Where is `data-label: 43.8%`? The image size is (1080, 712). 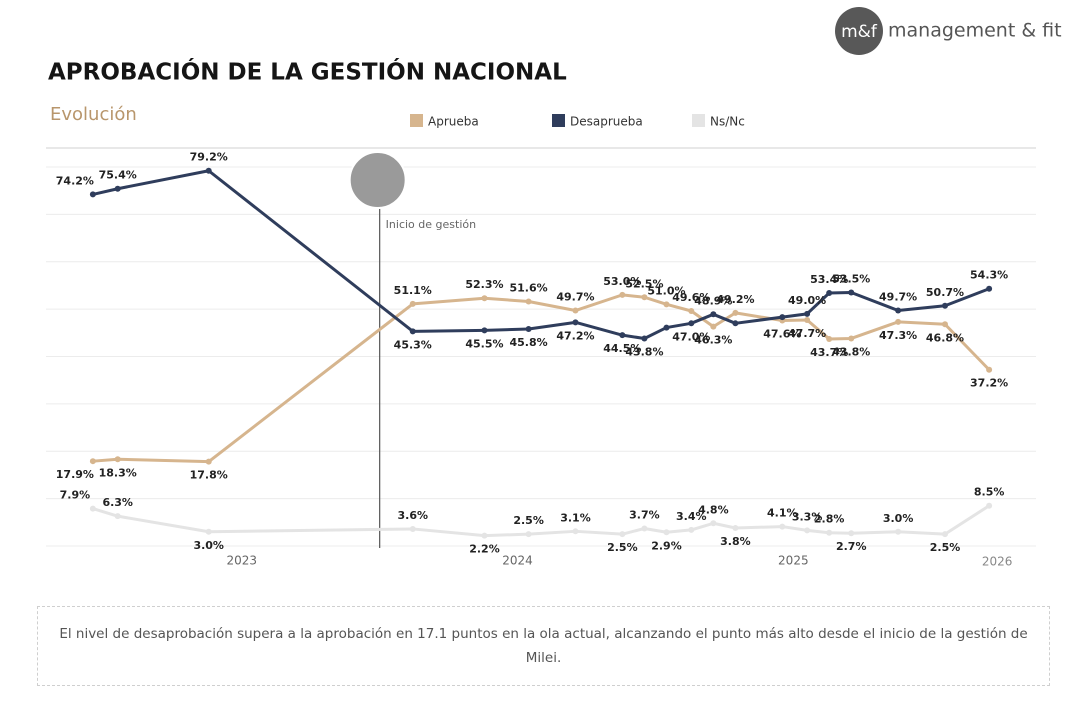 data-label: 43.8% is located at coordinates (644, 351).